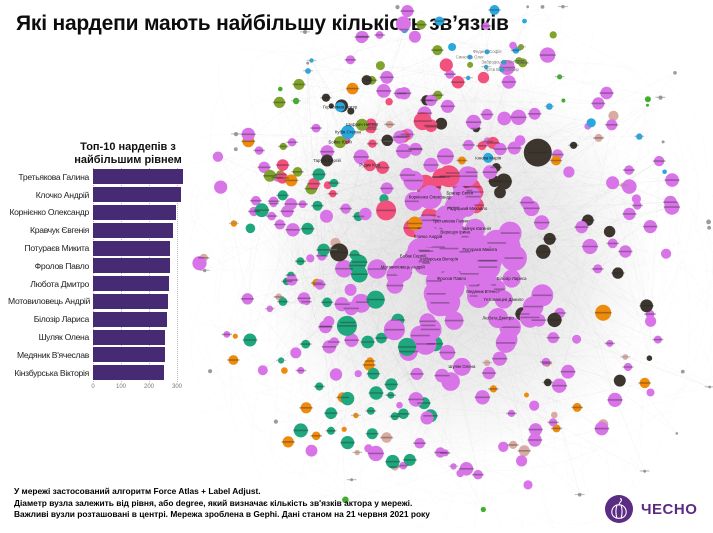 Image resolution: width=713 pixels, height=533 pixels. I want to click on node-label: Медяник В'ячеслав, so click(485, 291).